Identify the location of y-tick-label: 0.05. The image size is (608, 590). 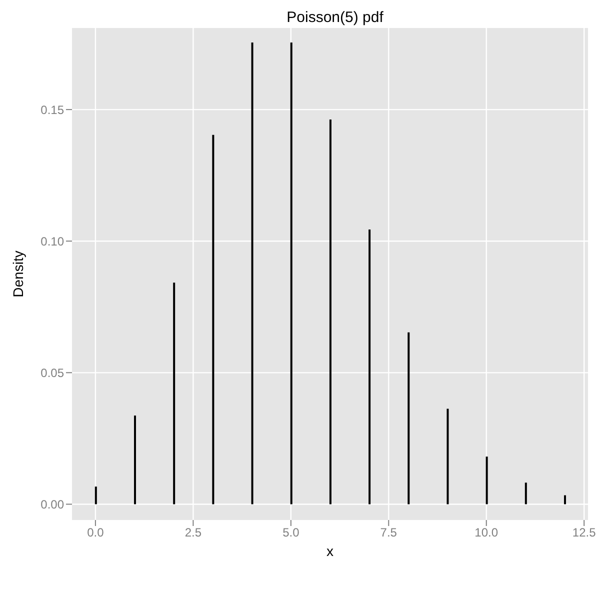
(52, 373).